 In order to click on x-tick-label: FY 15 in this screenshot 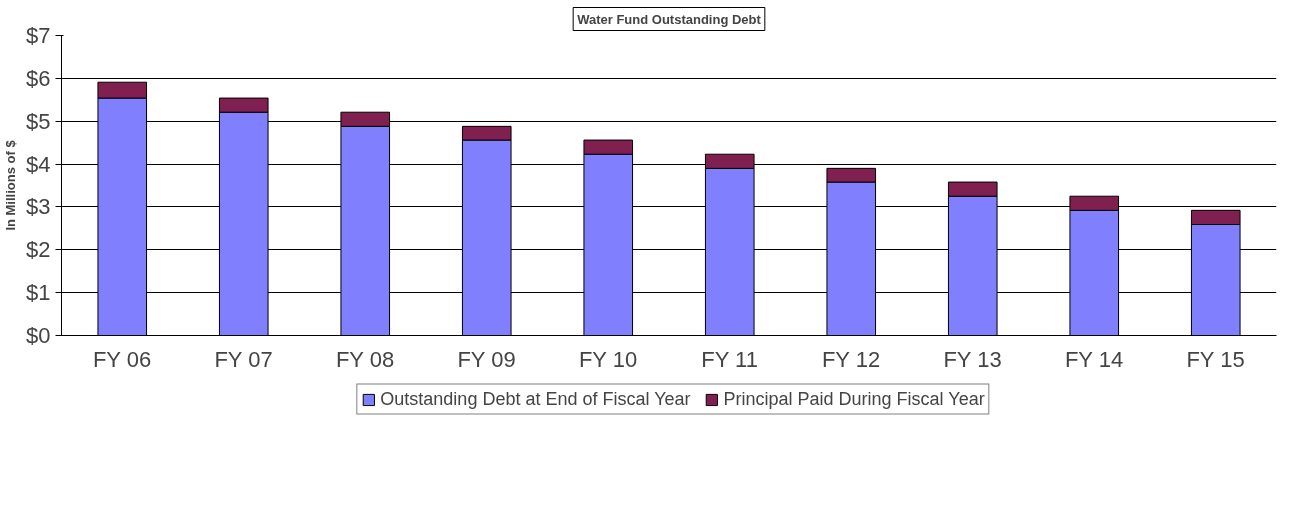, I will do `click(1215, 359)`.